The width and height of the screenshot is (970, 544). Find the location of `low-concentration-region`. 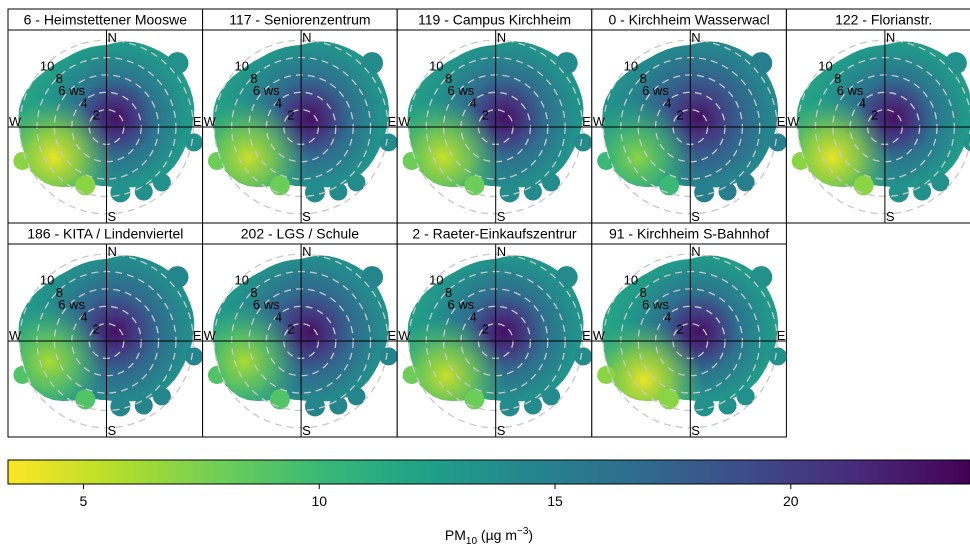

low-concentration-region is located at coordinates (883, 114).